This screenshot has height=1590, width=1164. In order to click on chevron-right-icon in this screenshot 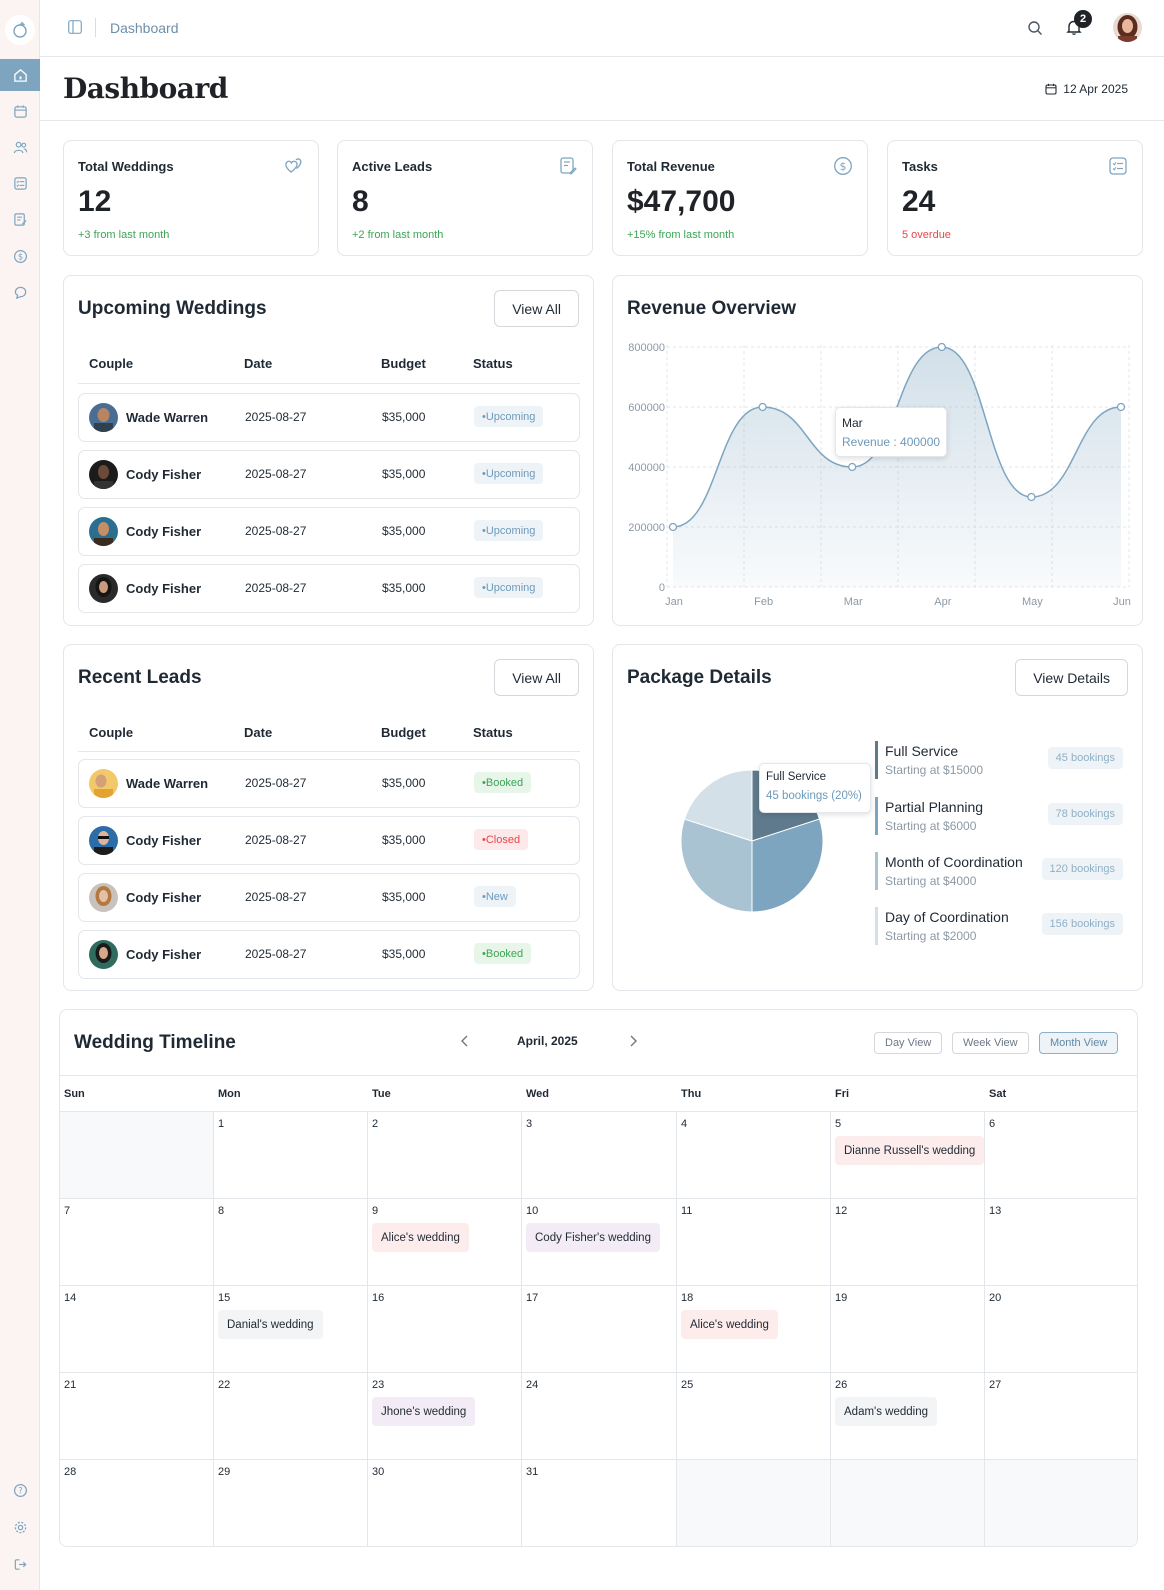, I will do `click(633, 1041)`.